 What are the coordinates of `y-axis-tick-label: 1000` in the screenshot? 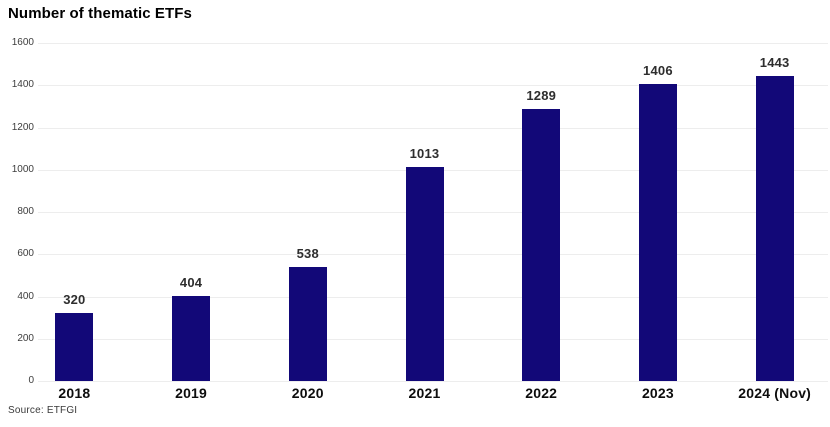 It's located at (22, 169).